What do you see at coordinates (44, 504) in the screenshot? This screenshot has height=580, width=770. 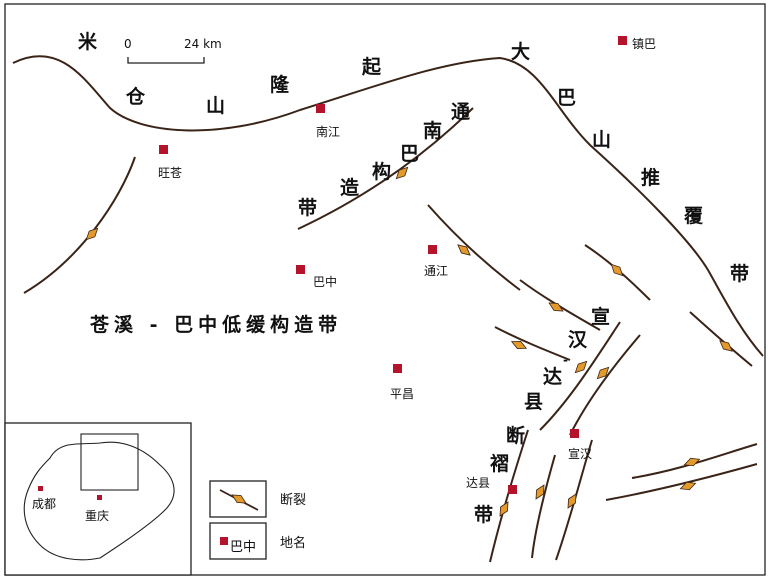 I see `inset-chengdu: 成都` at bounding box center [44, 504].